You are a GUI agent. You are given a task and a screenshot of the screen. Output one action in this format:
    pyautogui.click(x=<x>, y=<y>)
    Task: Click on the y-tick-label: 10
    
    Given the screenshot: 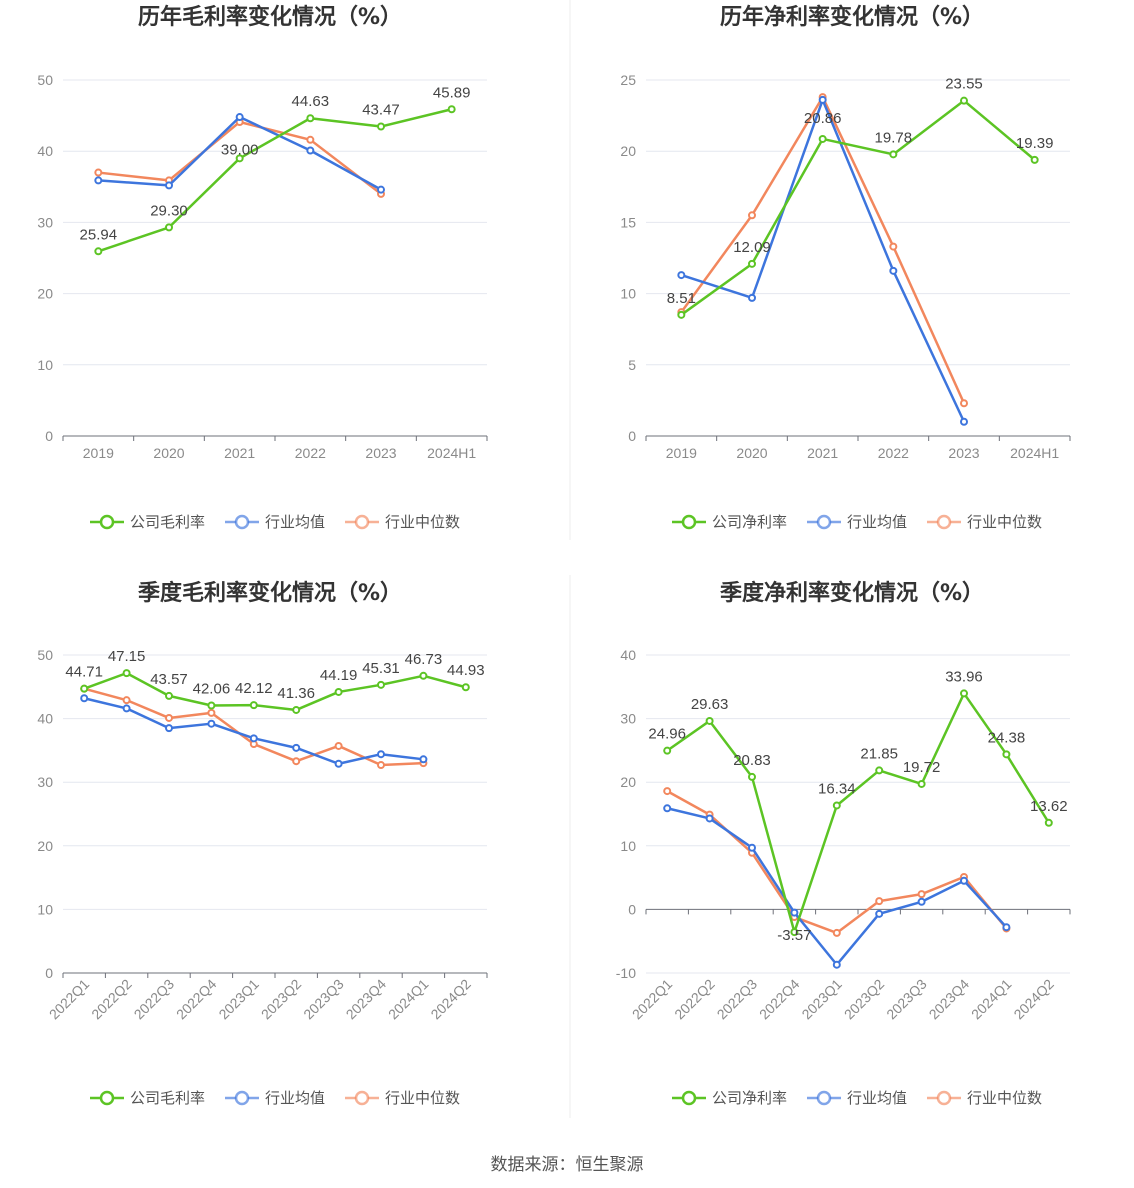 What is the action you would take?
    pyautogui.click(x=45, y=909)
    